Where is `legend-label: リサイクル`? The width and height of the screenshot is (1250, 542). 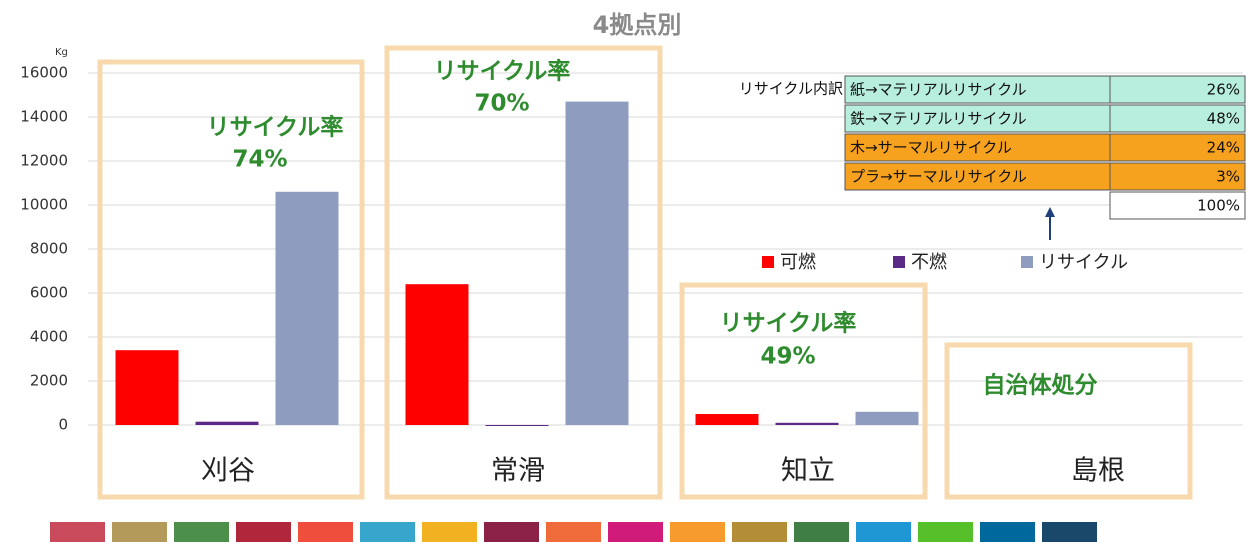 legend-label: リサイクル is located at coordinates (1083, 262).